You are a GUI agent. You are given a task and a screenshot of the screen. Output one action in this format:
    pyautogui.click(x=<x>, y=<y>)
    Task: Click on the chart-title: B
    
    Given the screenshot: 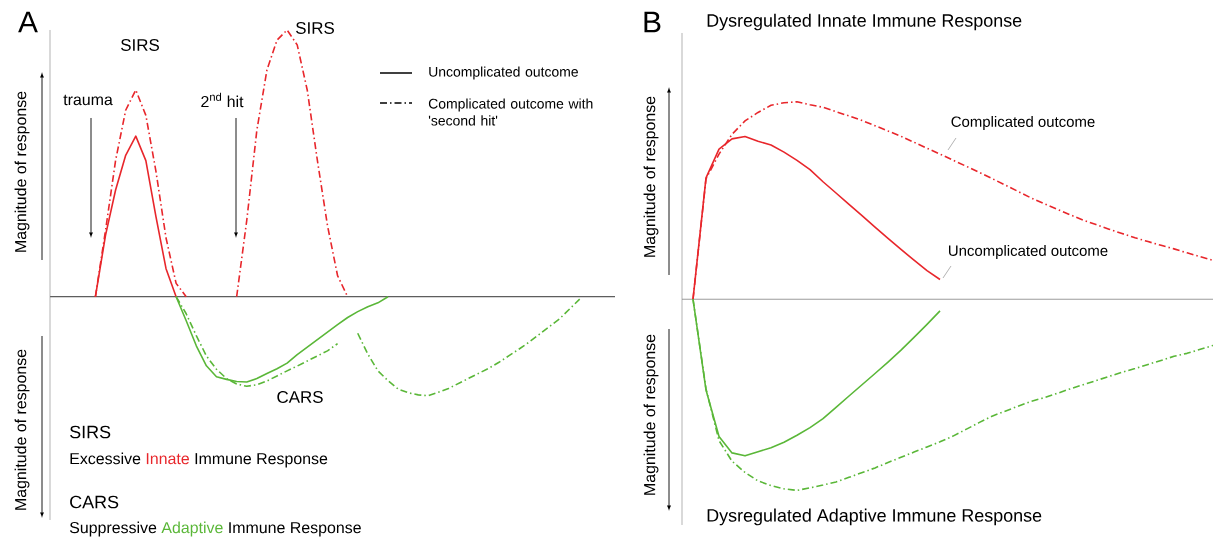 What is the action you would take?
    pyautogui.click(x=652, y=22)
    